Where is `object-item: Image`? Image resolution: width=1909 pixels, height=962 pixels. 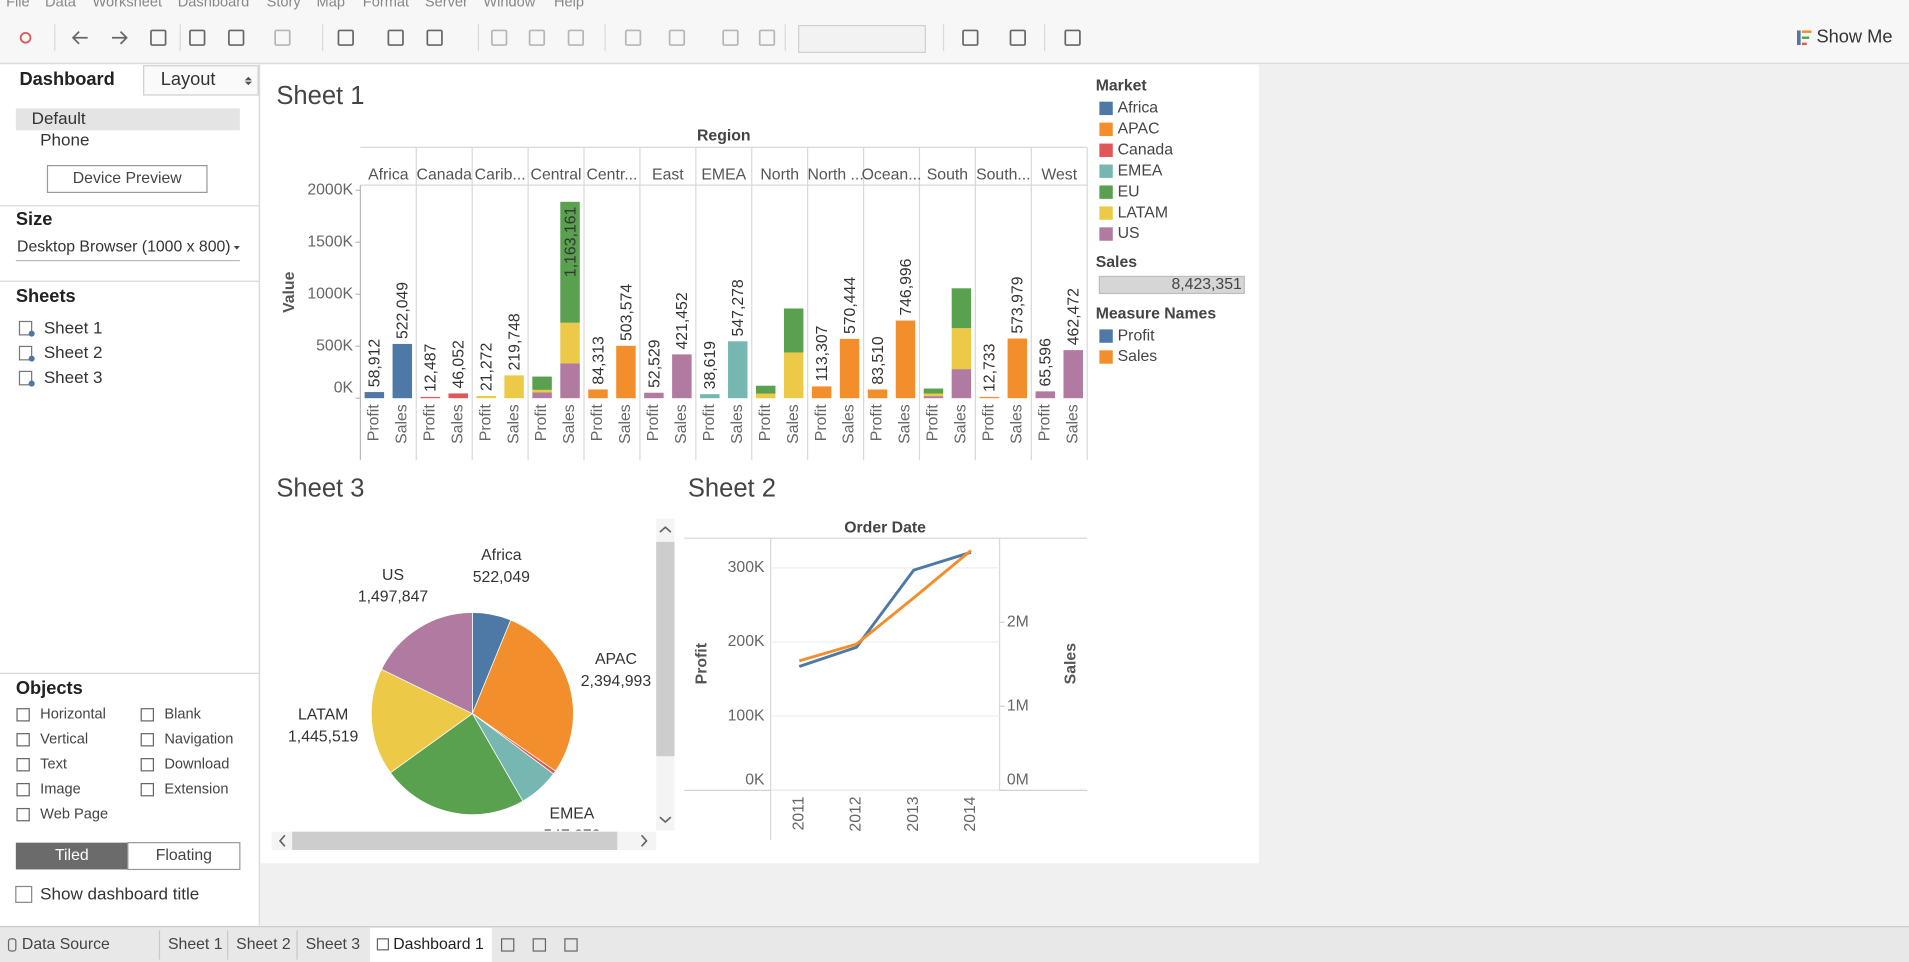 object-item: Image is located at coordinates (60, 790).